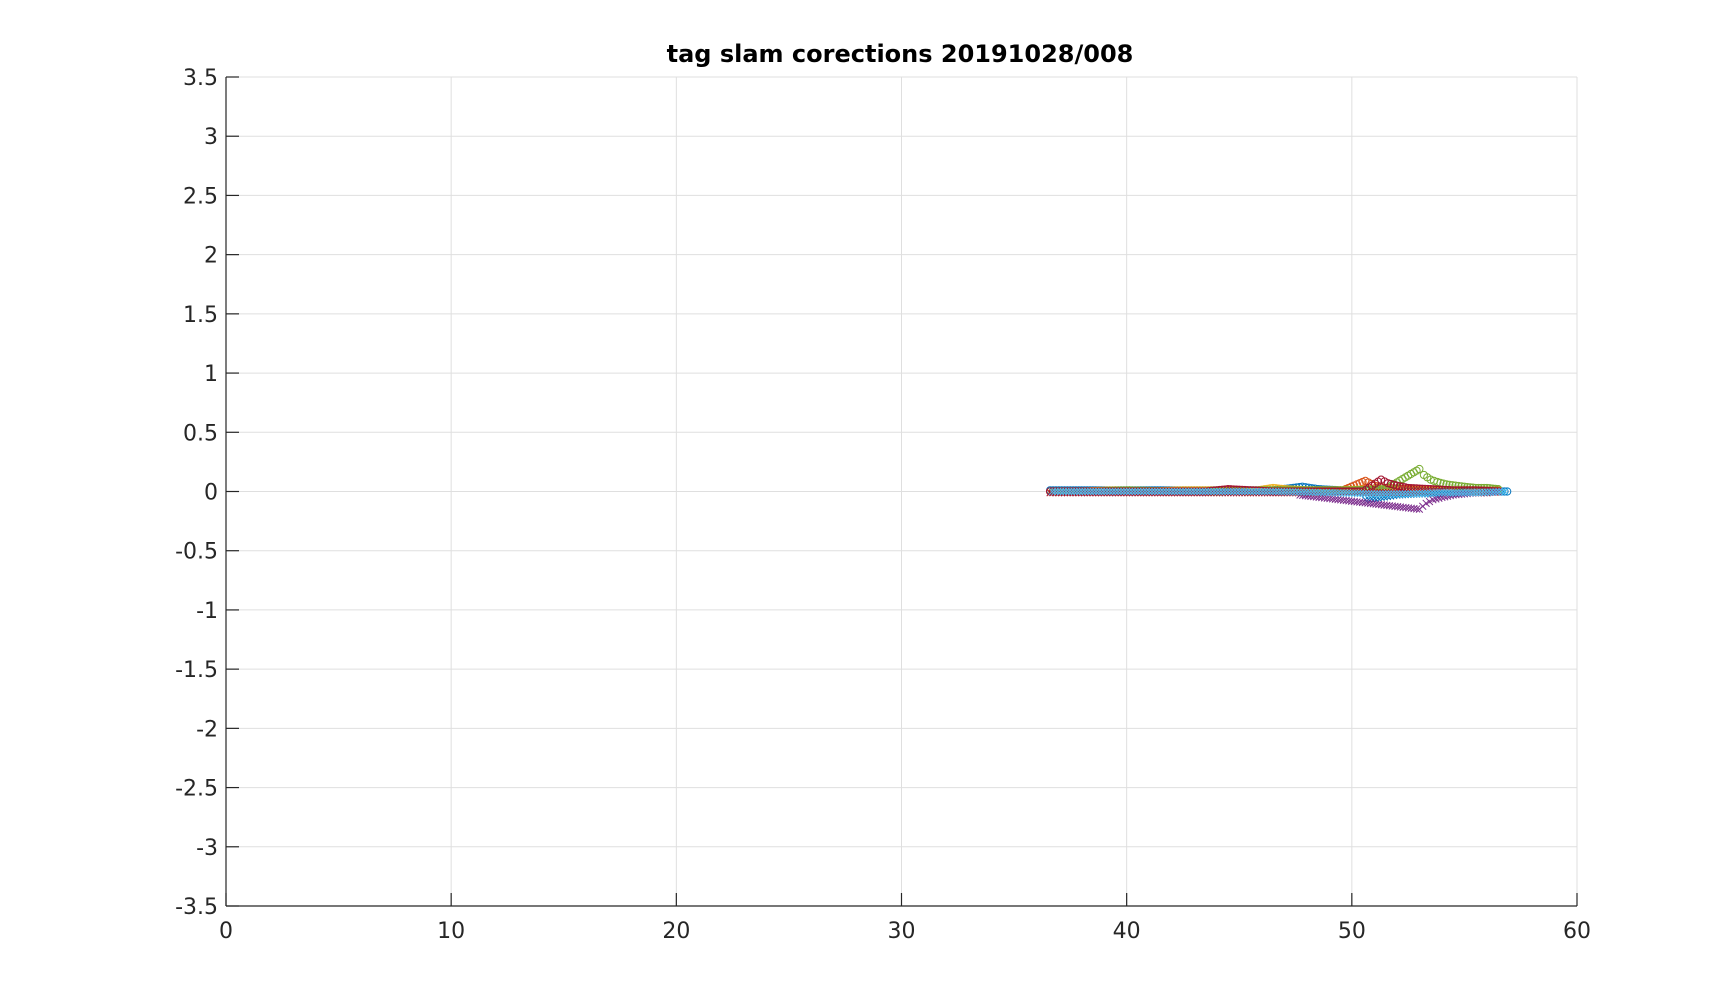 The height and width of the screenshot is (1006, 1722). What do you see at coordinates (200, 433) in the screenshot?
I see `y-tick-label: 0.5` at bounding box center [200, 433].